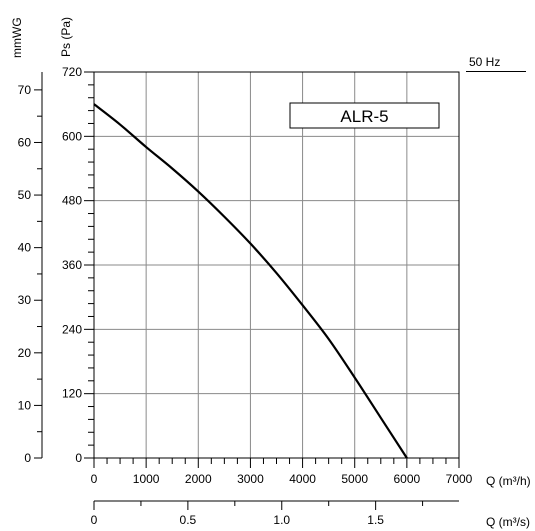 The image size is (535, 531). I want to click on mmwg-tick-label: 20, so click(25, 353).